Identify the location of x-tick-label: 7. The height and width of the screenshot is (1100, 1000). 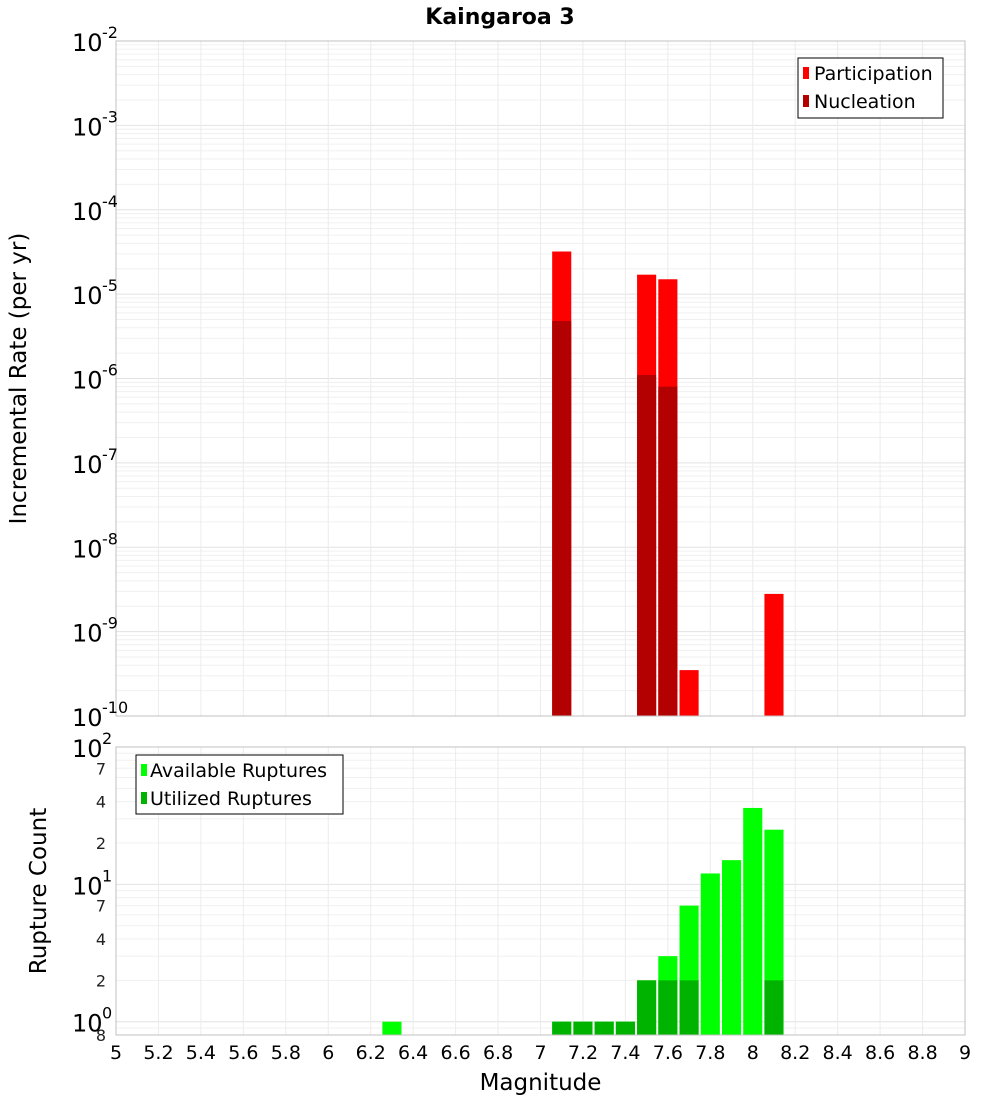
(540, 1053).